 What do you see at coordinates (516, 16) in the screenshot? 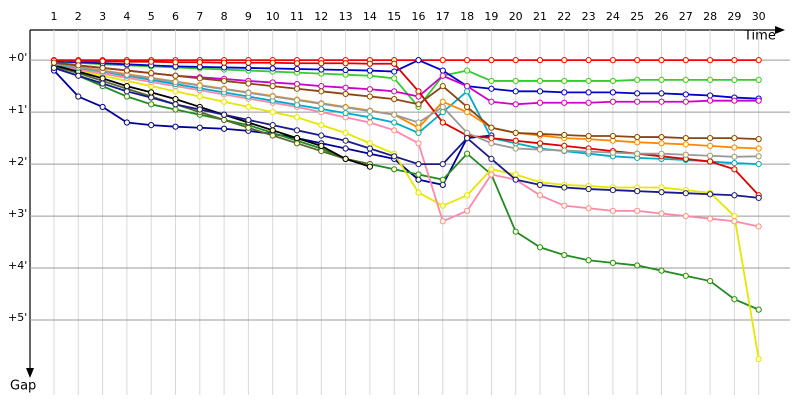
I see `x-tick-label: 20` at bounding box center [516, 16].